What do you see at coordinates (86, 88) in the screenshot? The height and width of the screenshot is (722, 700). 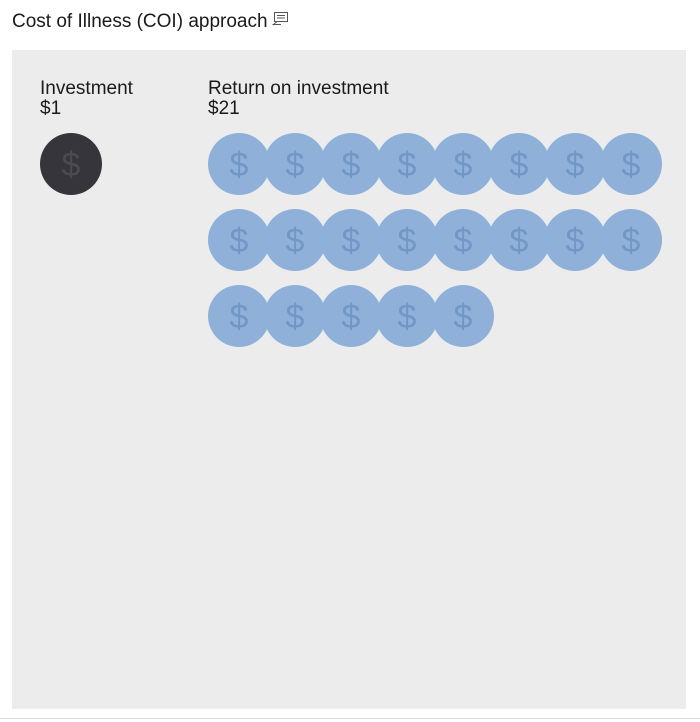 I see `investment-series-name: Investment` at bounding box center [86, 88].